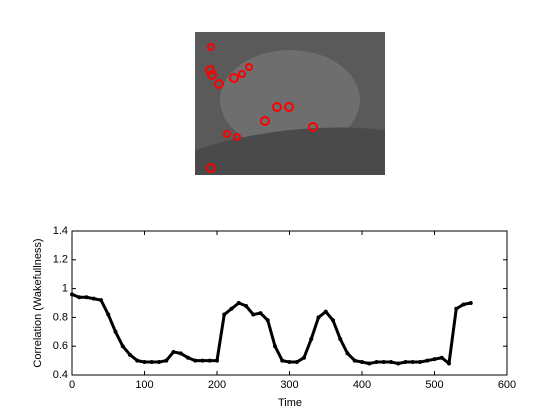  What do you see at coordinates (38, 302) in the screenshot?
I see `y-axis-label: Correlation (Wakefullness)` at bounding box center [38, 302].